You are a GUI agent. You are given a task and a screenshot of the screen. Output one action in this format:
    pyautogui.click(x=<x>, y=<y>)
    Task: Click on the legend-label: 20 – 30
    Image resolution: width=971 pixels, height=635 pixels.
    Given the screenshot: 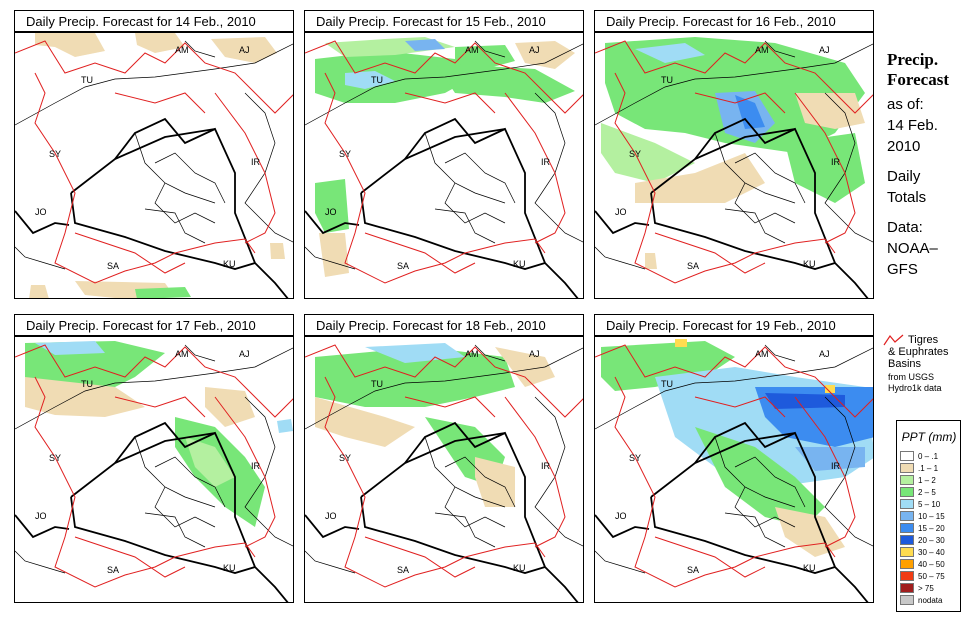 What is the action you would take?
    pyautogui.click(x=931, y=540)
    